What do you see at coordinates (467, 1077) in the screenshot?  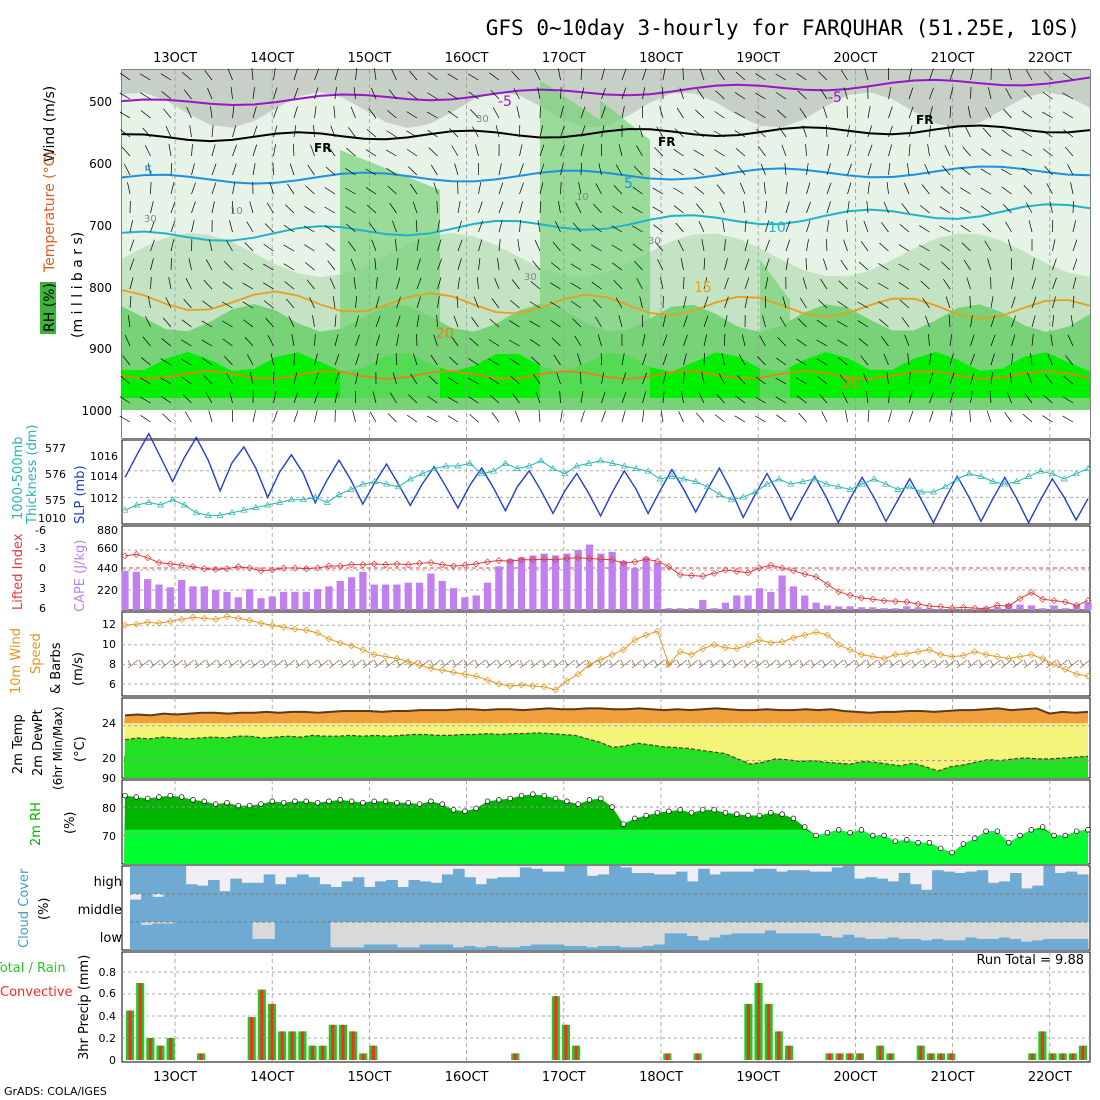 I see `x-tick-bottom: 16OCT` at bounding box center [467, 1077].